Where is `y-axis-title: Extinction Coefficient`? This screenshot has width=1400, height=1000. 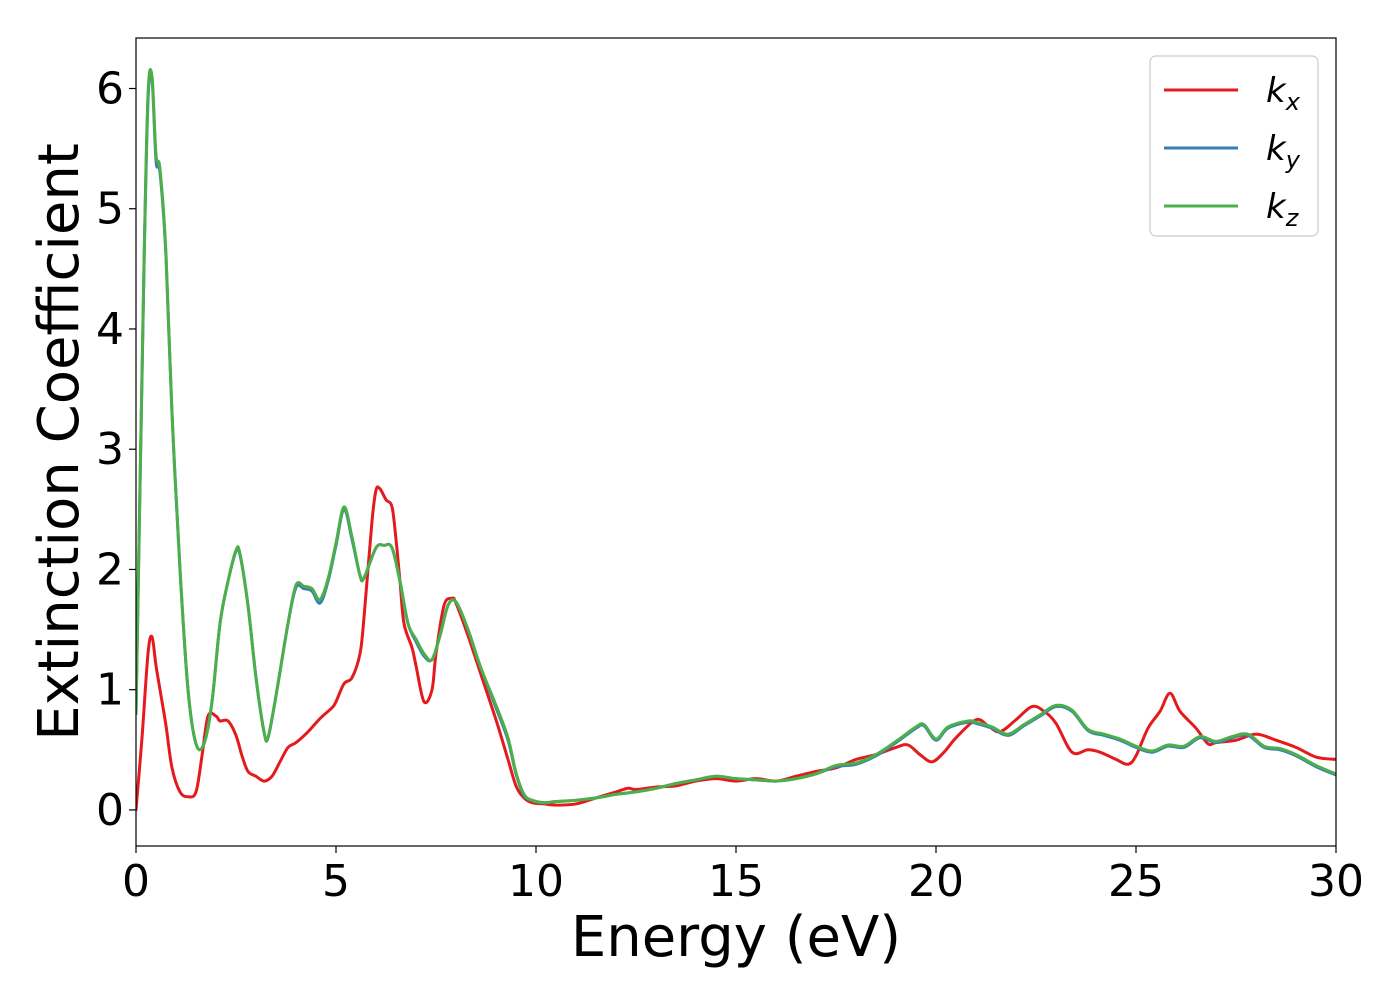
y-axis-title: Extinction Coefficient is located at coordinates (59, 442).